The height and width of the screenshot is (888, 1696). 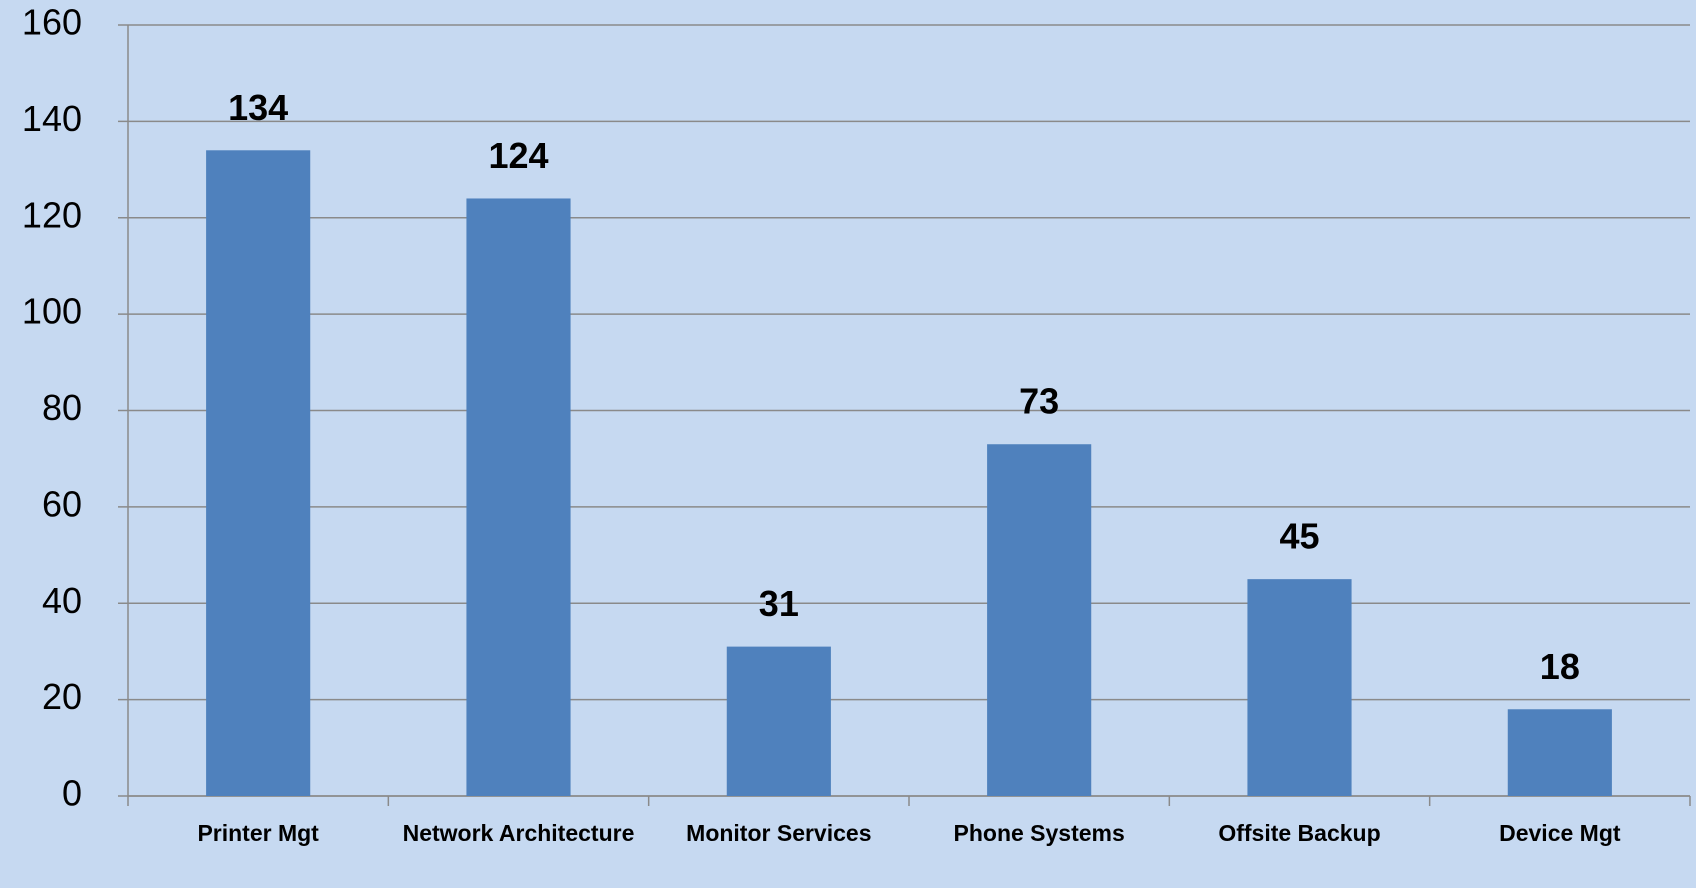 What do you see at coordinates (1039, 401) in the screenshot?
I see `value-label: 73` at bounding box center [1039, 401].